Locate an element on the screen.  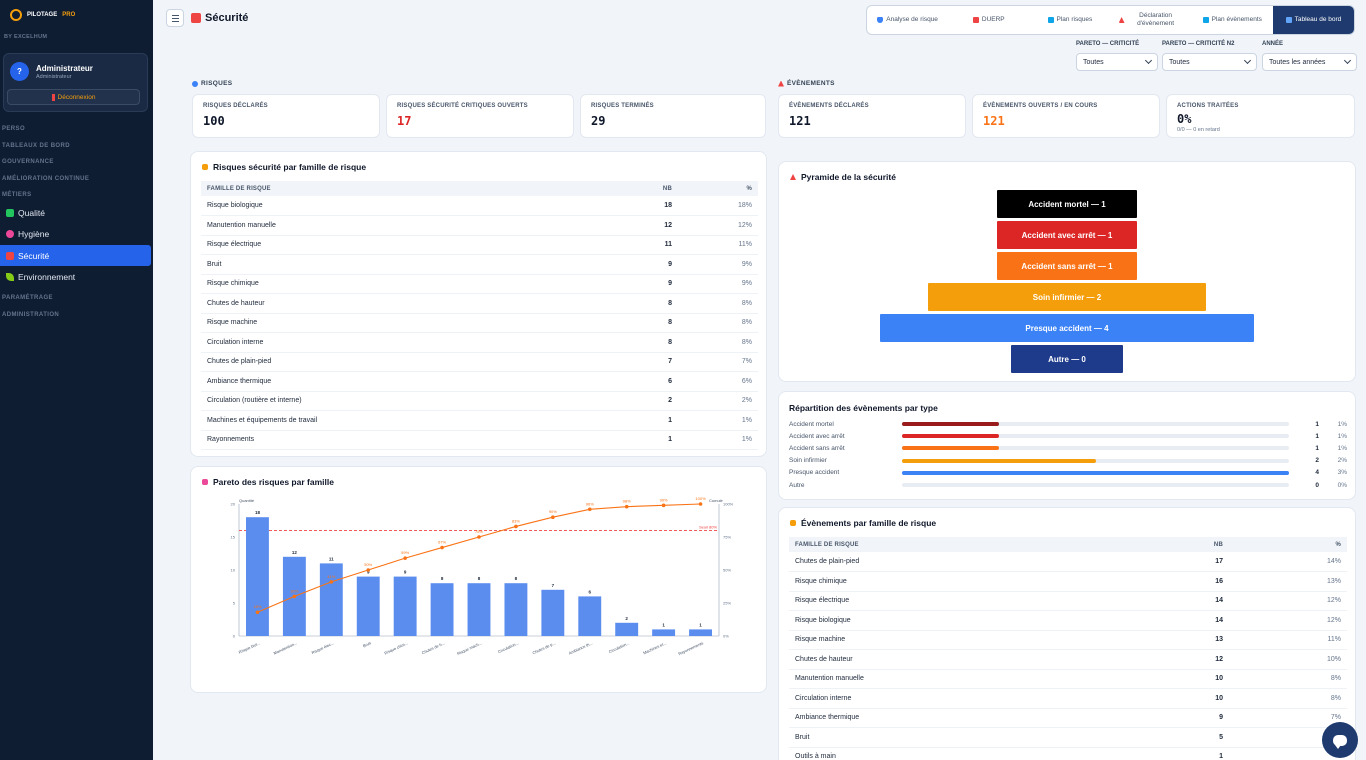
pyramid-level-soin-infirmier: Soin infirmier — 2 is located at coordinates (1067, 297).